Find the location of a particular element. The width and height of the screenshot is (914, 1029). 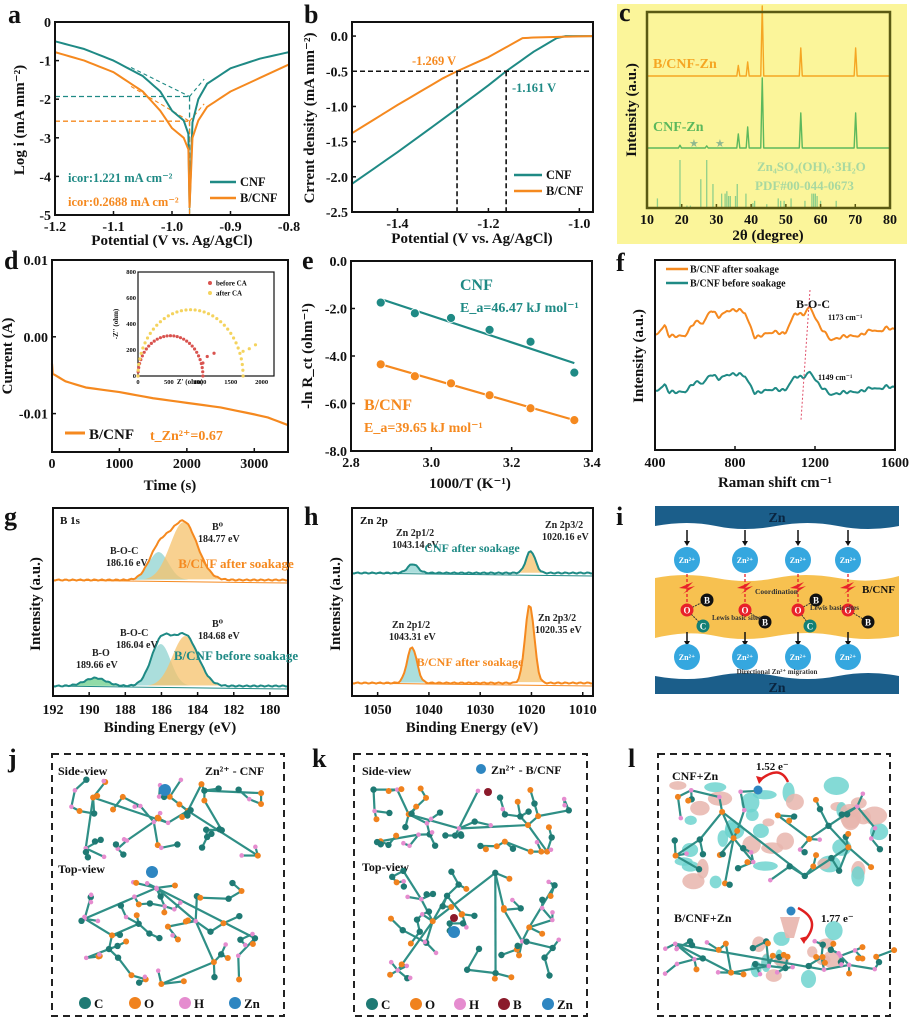

y-tick-label: -0.5 is located at coordinates (337, 72).